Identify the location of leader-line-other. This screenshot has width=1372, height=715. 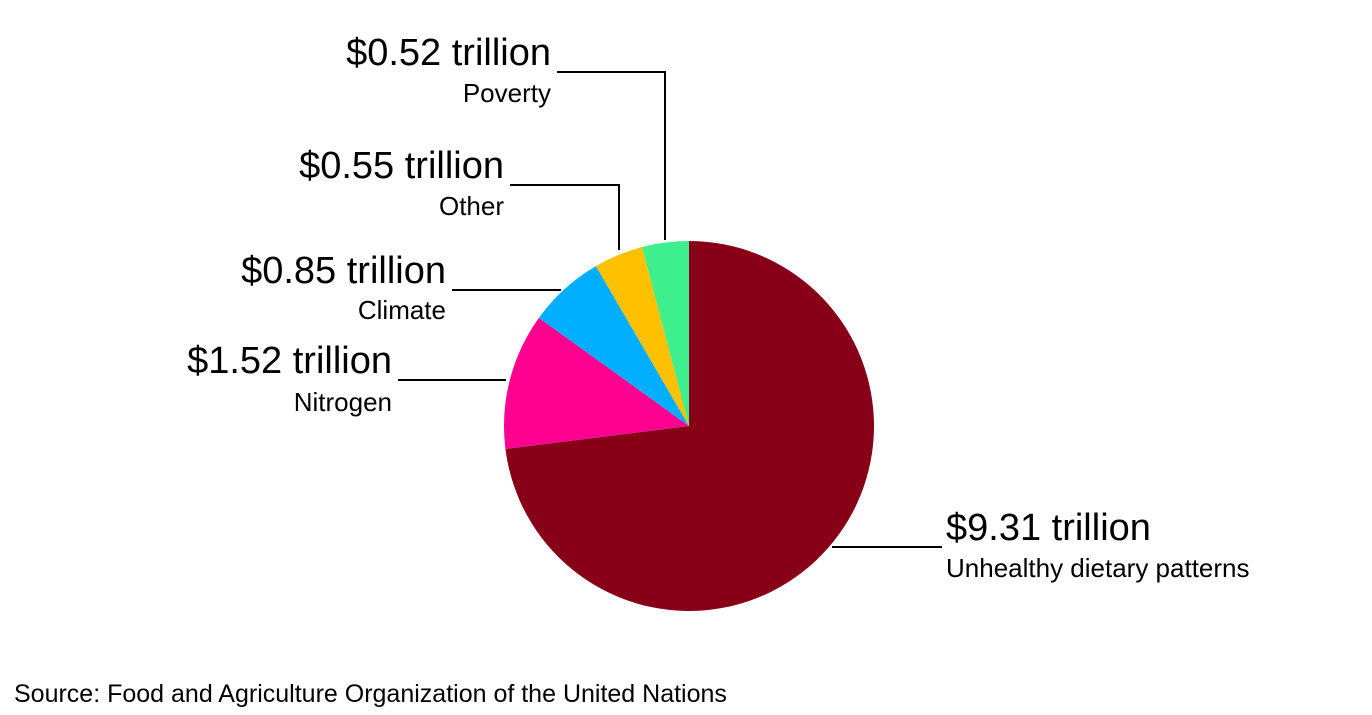
(565, 217).